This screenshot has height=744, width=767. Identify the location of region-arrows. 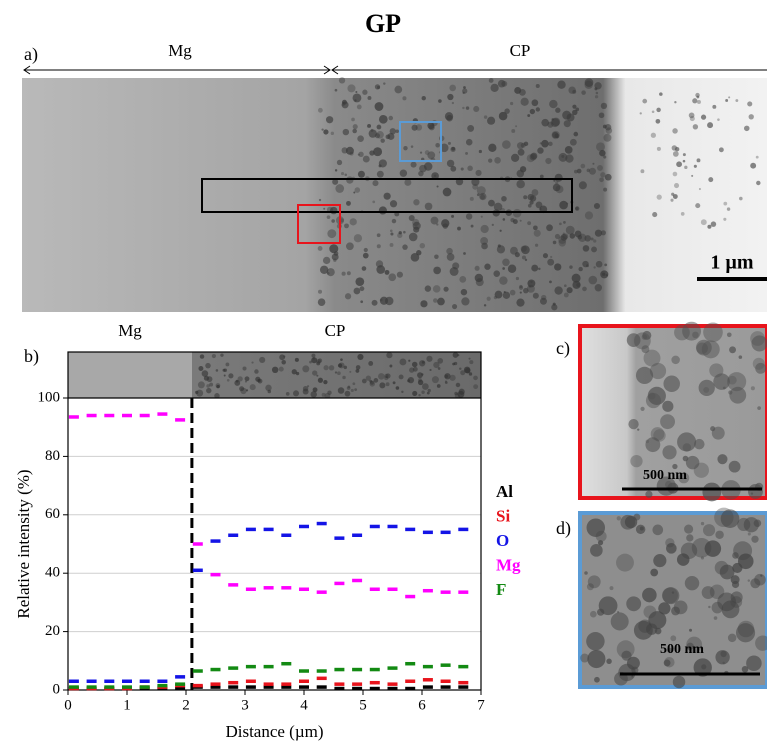
(395, 70).